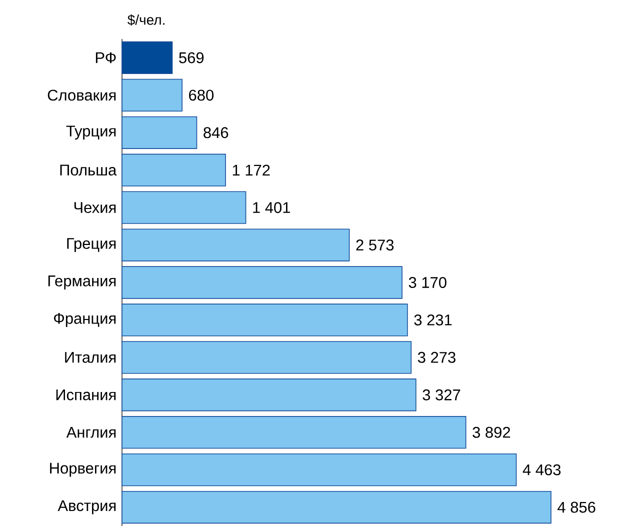 The image size is (642, 526). What do you see at coordinates (191, 58) in the screenshot?
I see `data-label: 569` at bounding box center [191, 58].